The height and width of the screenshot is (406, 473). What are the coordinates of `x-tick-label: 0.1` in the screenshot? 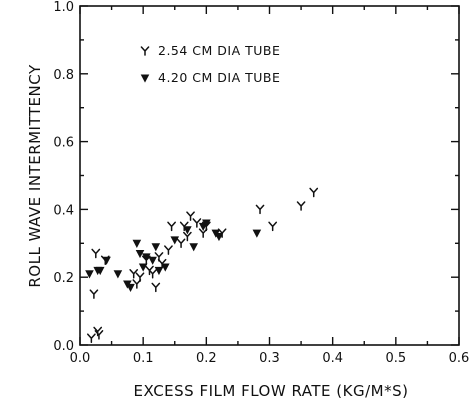 It's located at (143, 358).